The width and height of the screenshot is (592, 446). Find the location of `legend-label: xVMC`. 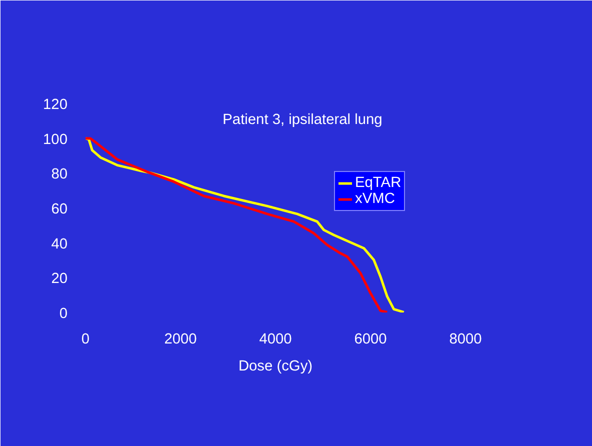

legend-label: xVMC is located at coordinates (375, 199).